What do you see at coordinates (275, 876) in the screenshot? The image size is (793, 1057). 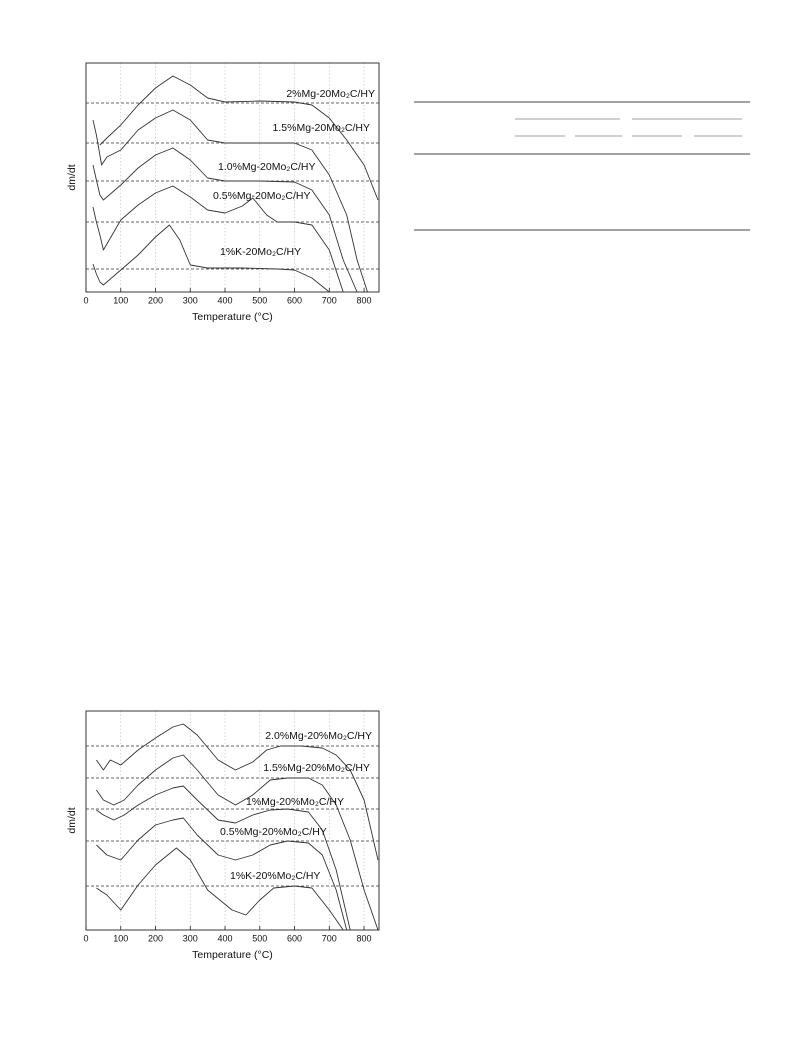 I see `series-label: 1%K-20%Mo₂C/HY` at bounding box center [275, 876].